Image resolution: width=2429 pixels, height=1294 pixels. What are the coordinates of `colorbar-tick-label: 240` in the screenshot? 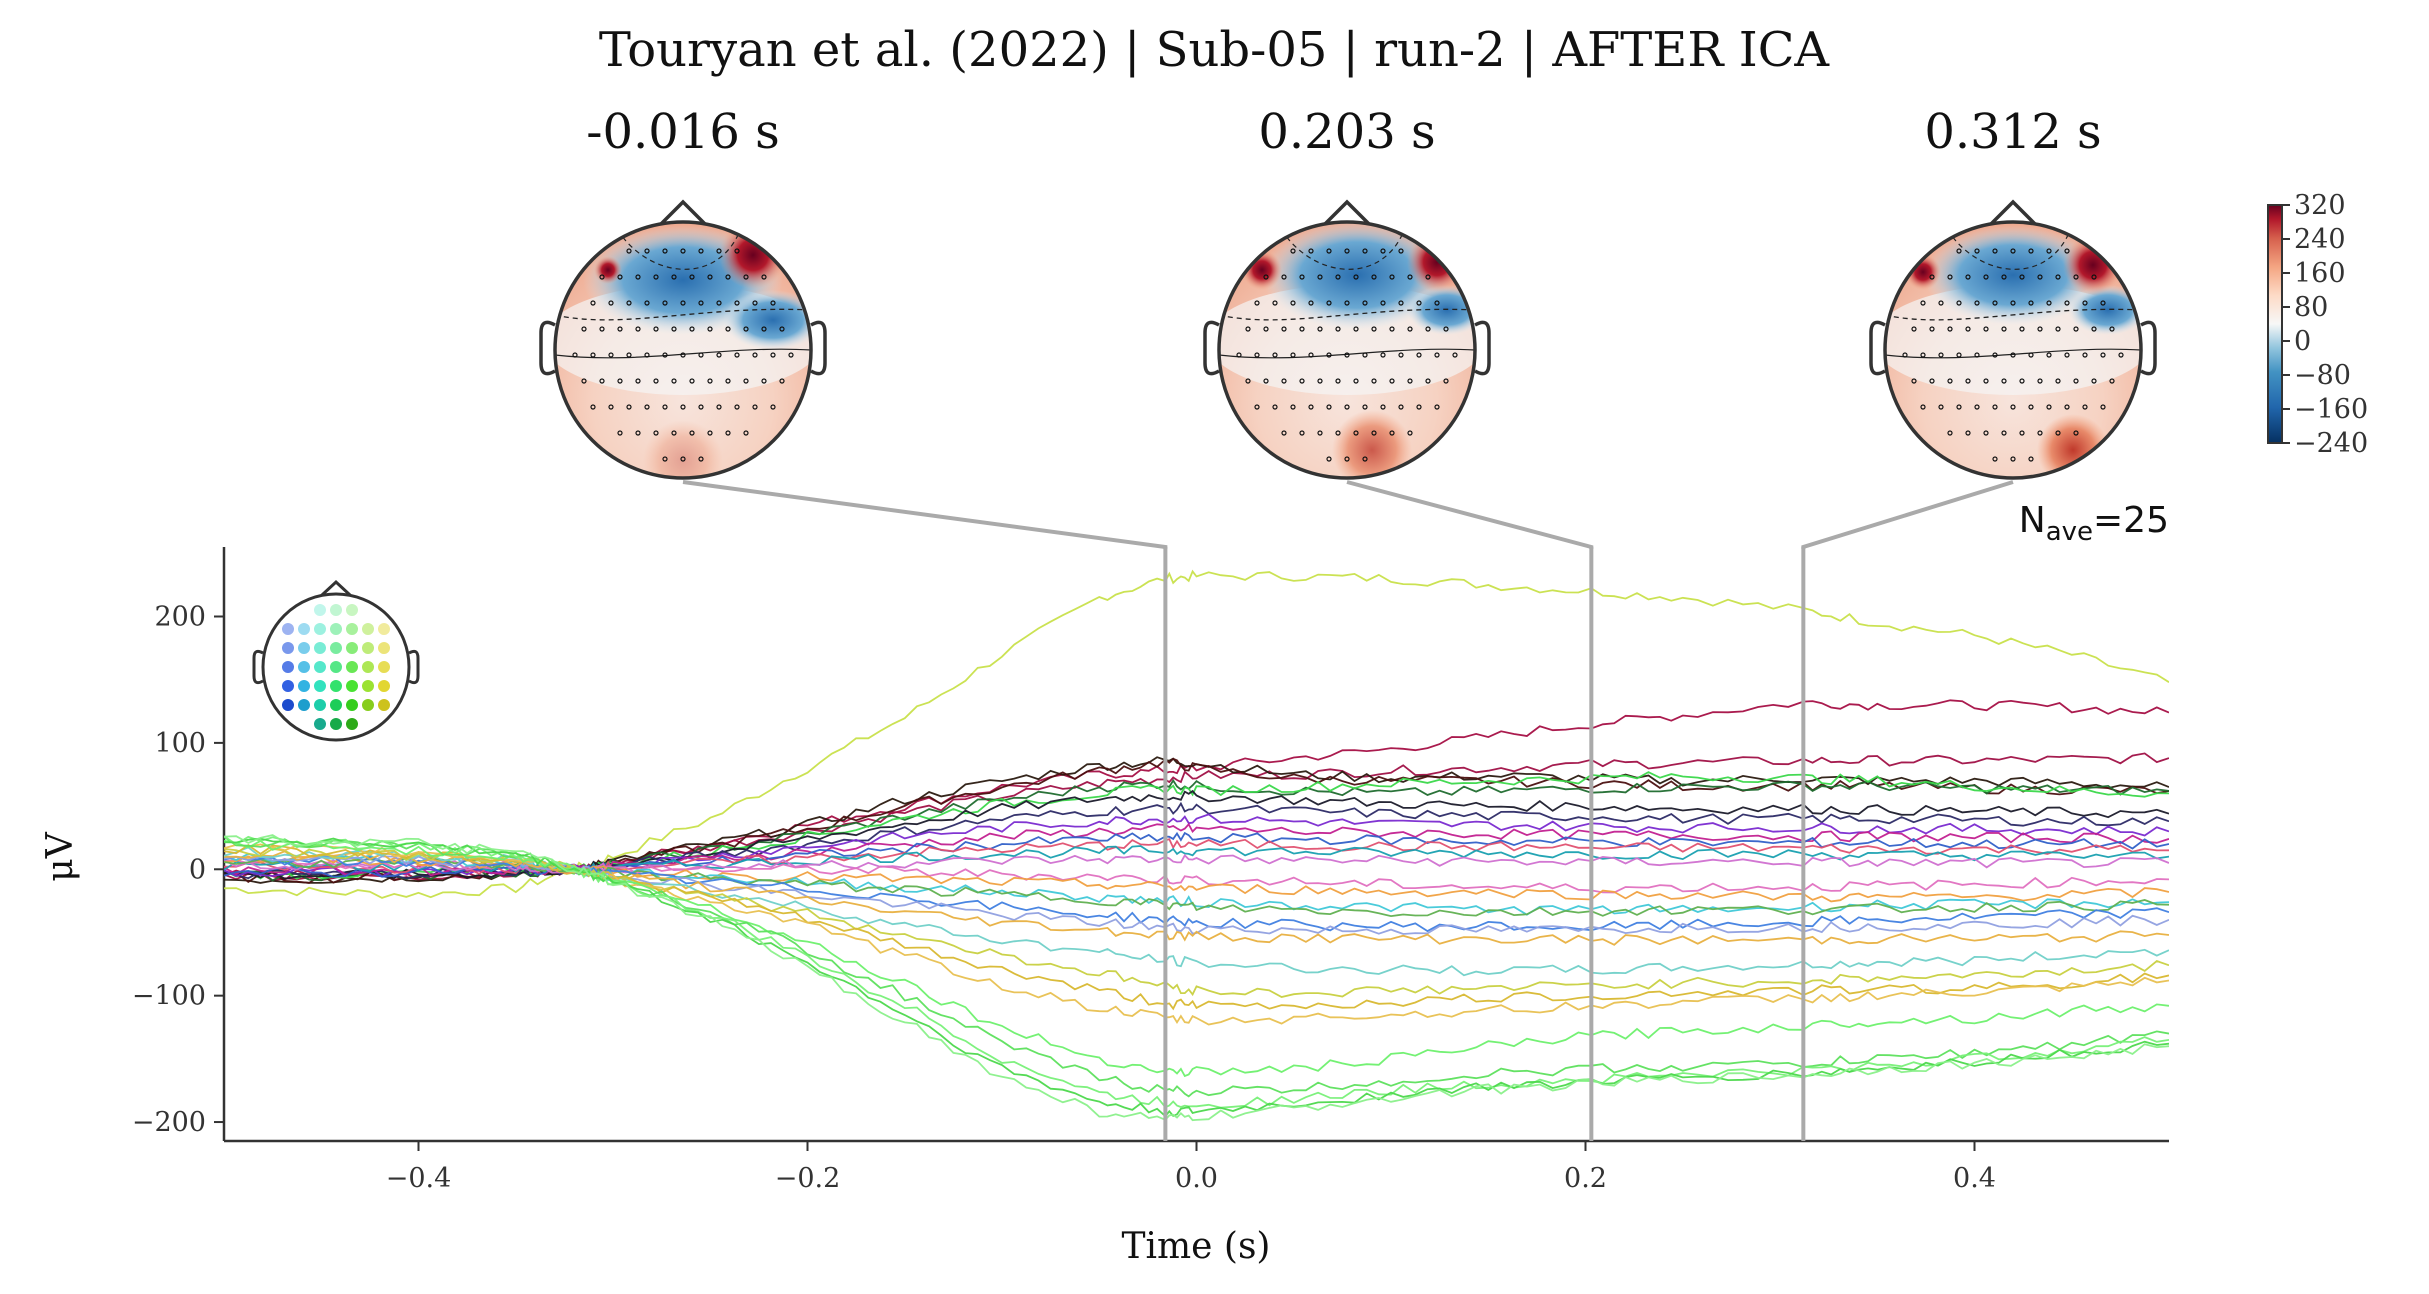 It's located at (2320, 239).